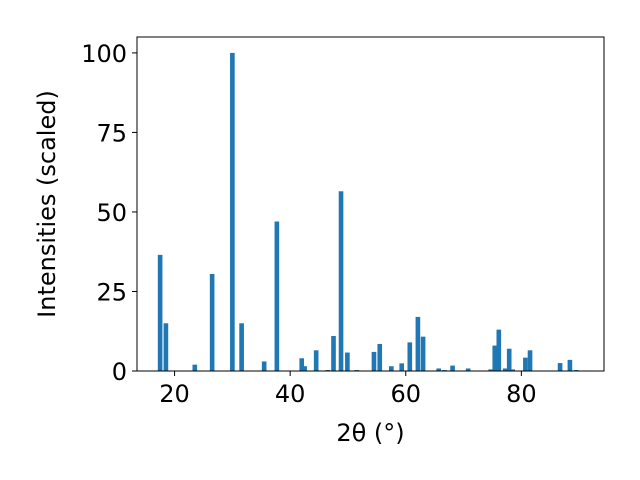 The width and height of the screenshot is (640, 480). I want to click on y-tick-label: 25, so click(111, 292).